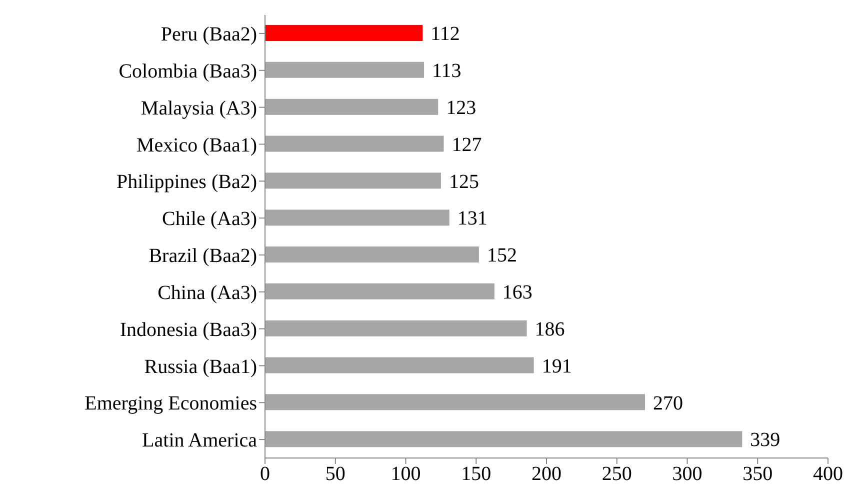  Describe the element at coordinates (549, 329) in the screenshot. I see `data-label: 186` at that location.